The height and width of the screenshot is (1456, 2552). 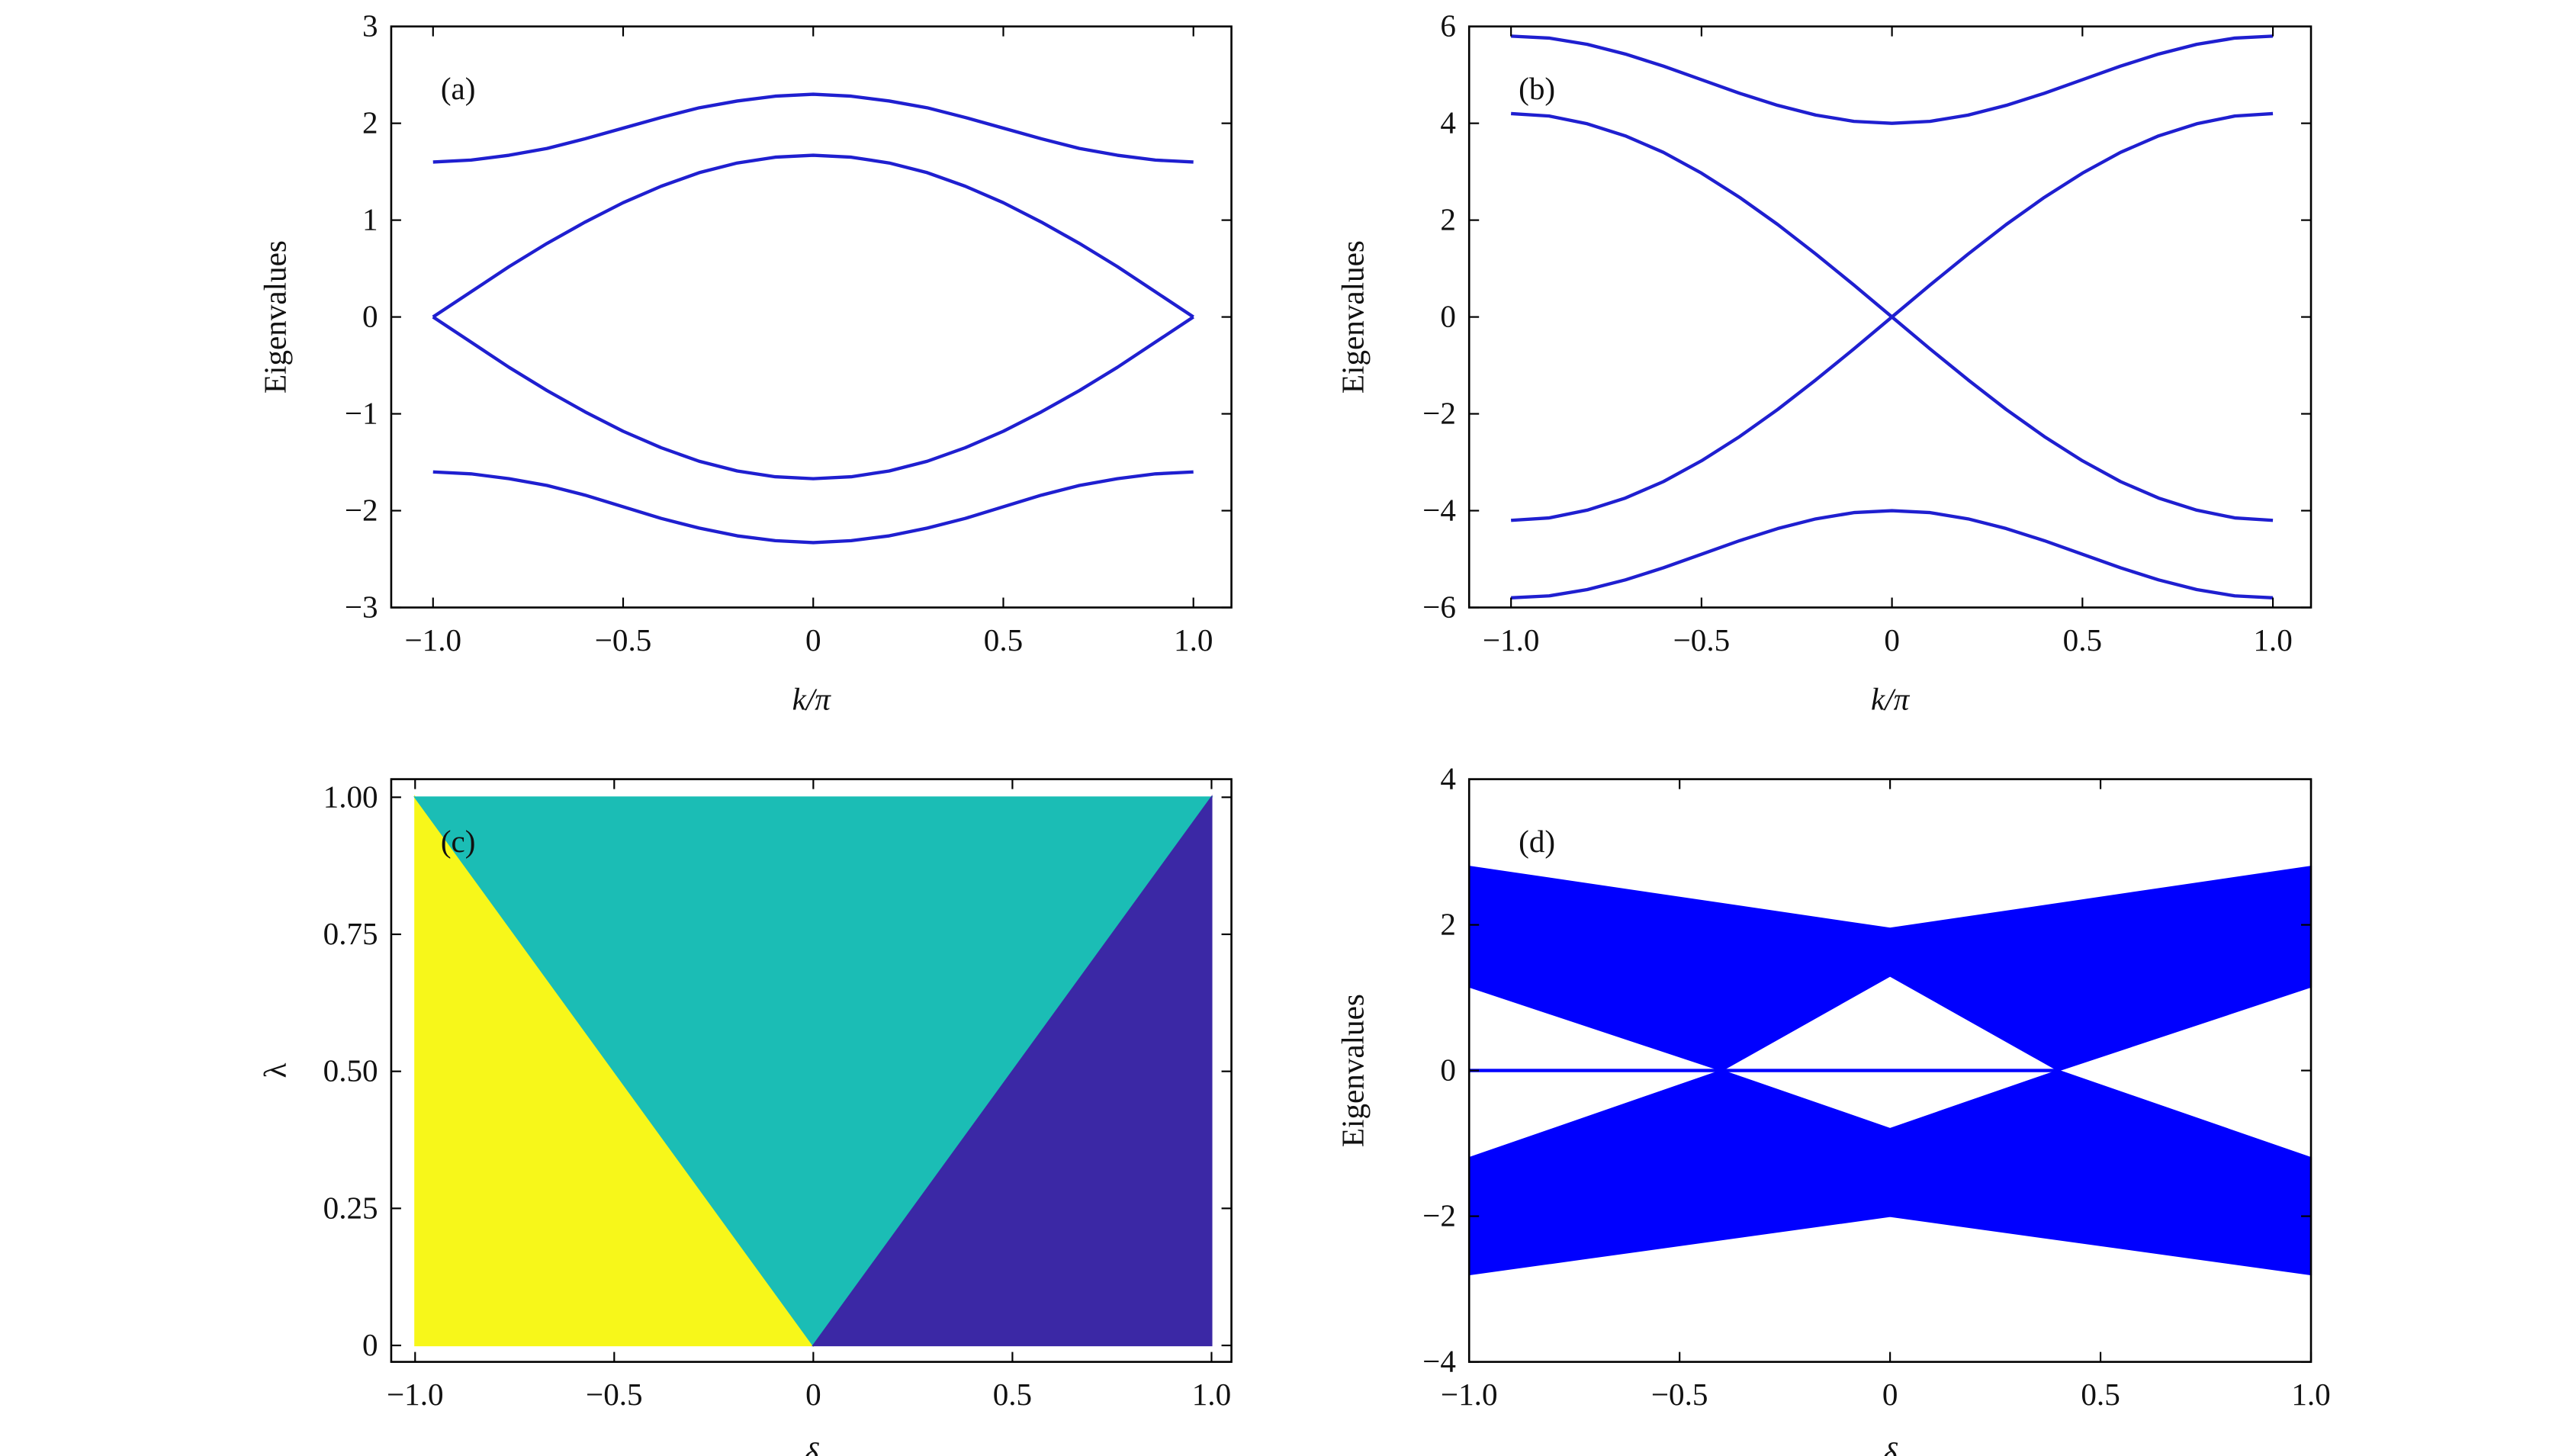 I want to click on y-tick-label: 3, so click(x=370, y=25).